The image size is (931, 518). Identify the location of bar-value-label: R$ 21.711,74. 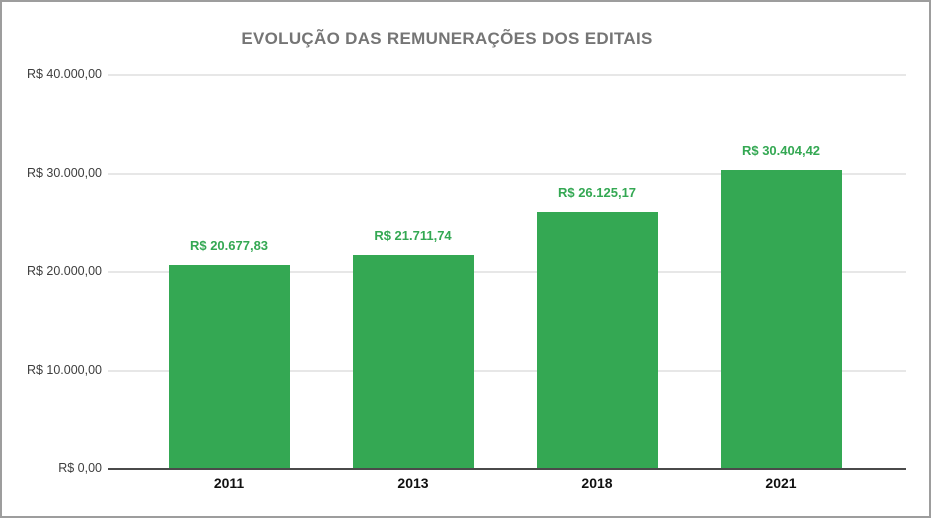
(413, 236).